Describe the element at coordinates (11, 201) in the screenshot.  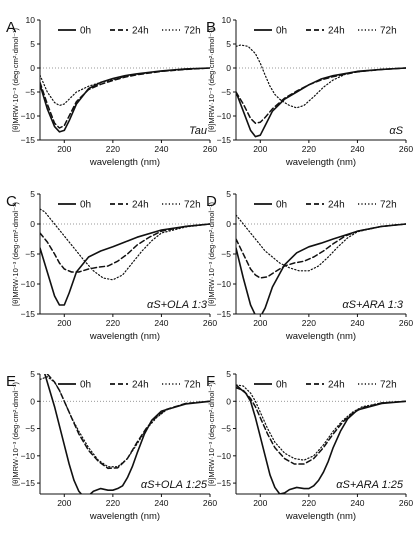
I see `panel-letter: C` at that location.